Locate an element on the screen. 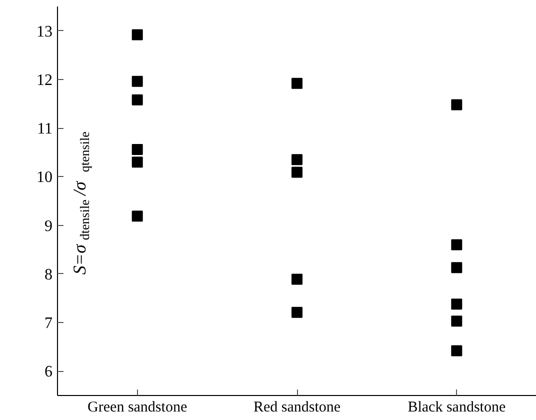 This screenshot has height=420, width=536. x-tick-label: Green sandstone is located at coordinates (138, 408).